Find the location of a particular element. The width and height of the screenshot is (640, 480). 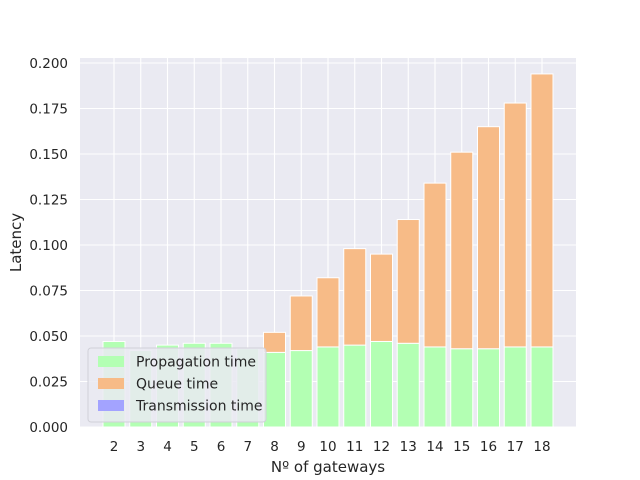

y-tick-label: 0.075 is located at coordinates (48, 292).